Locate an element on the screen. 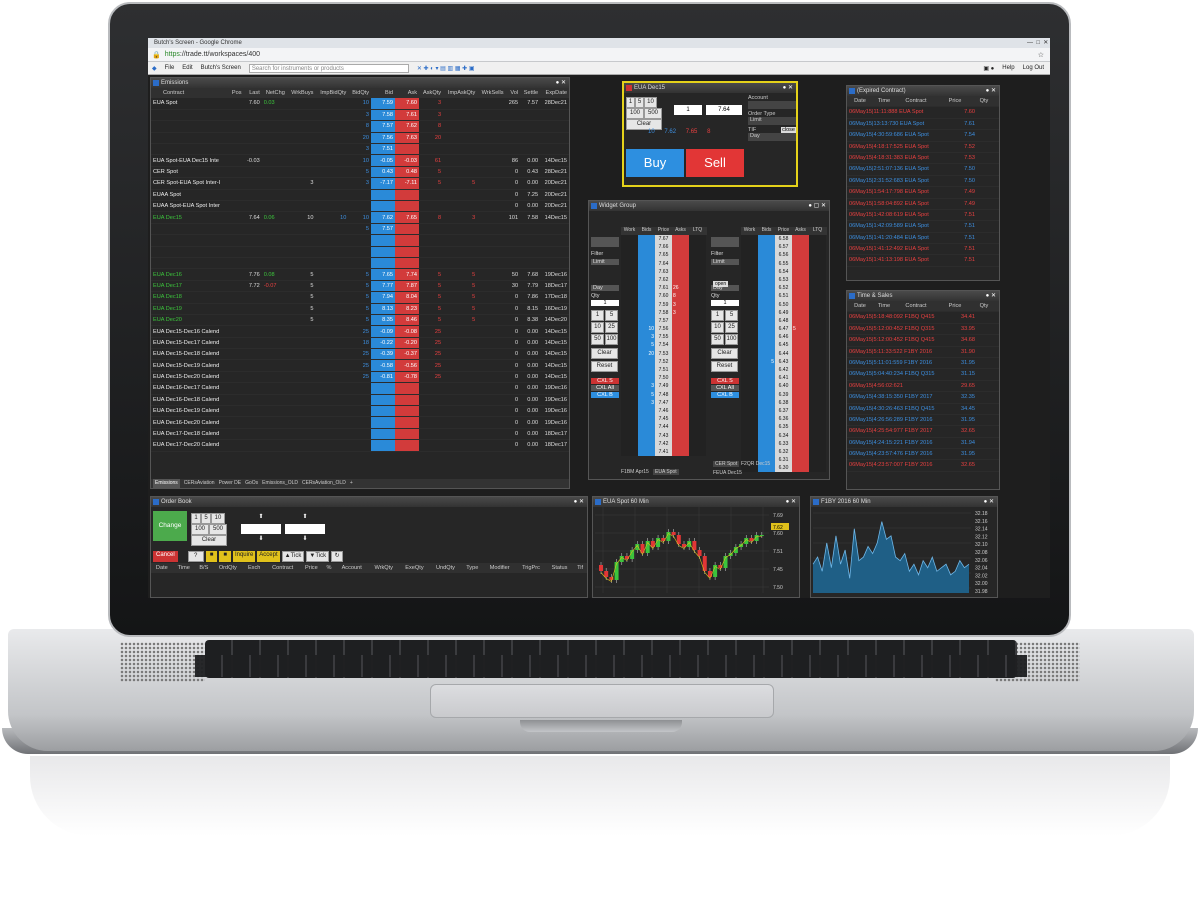  ob-col-header: Account is located at coordinates (352, 568).